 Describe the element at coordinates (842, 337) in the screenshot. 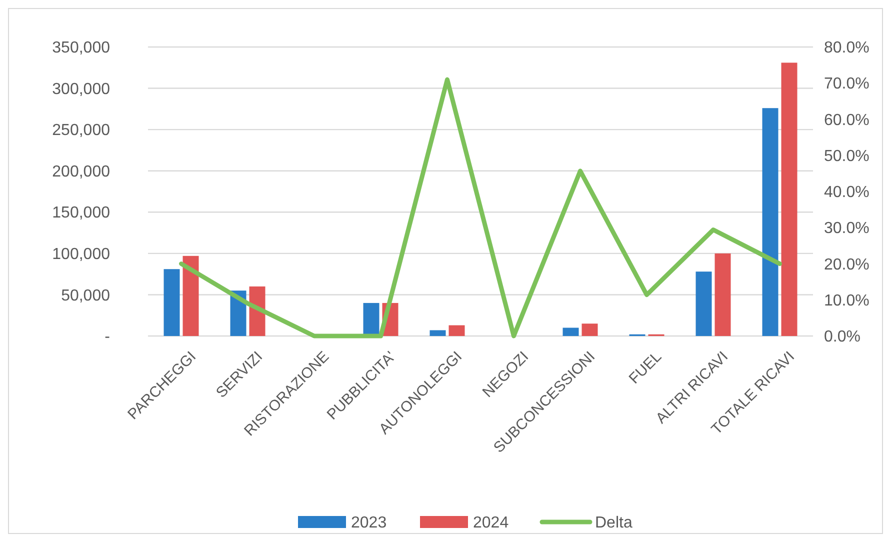

I see `y2-tick-label: 0.0%` at that location.